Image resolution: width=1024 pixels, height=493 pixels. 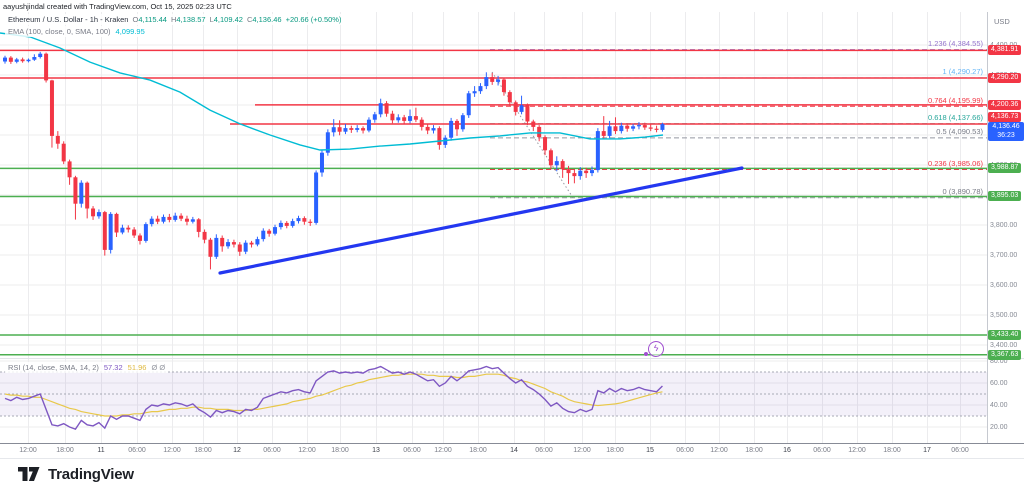 What do you see at coordinates (787, 450) in the screenshot?
I see `time-axis-label: 16` at bounding box center [787, 450].